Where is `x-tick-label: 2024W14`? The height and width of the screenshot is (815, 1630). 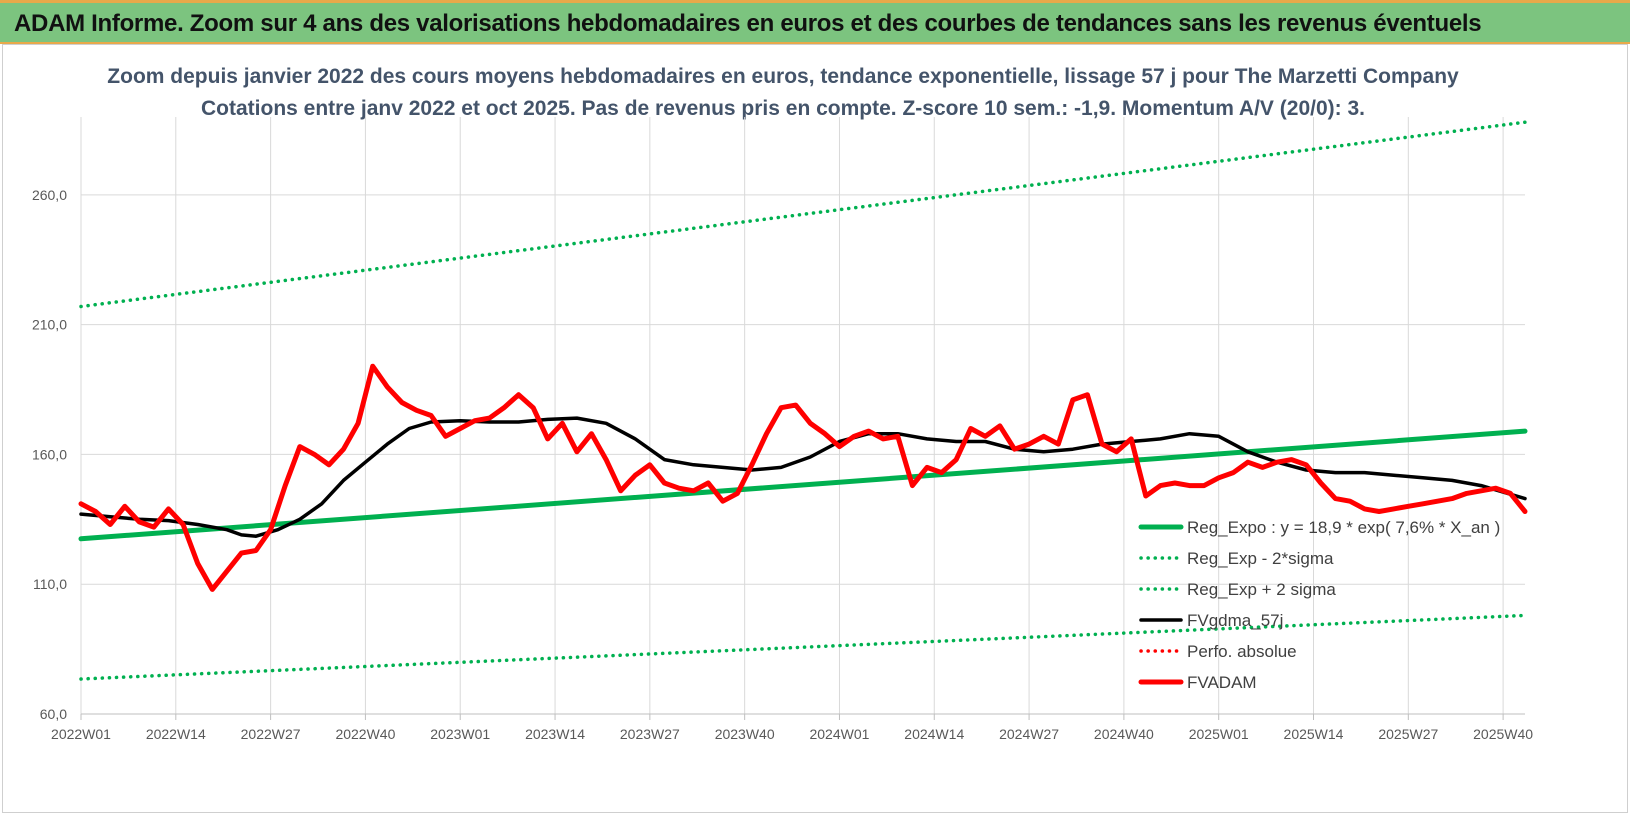
x-tick-label: 2024W14 is located at coordinates (934, 734).